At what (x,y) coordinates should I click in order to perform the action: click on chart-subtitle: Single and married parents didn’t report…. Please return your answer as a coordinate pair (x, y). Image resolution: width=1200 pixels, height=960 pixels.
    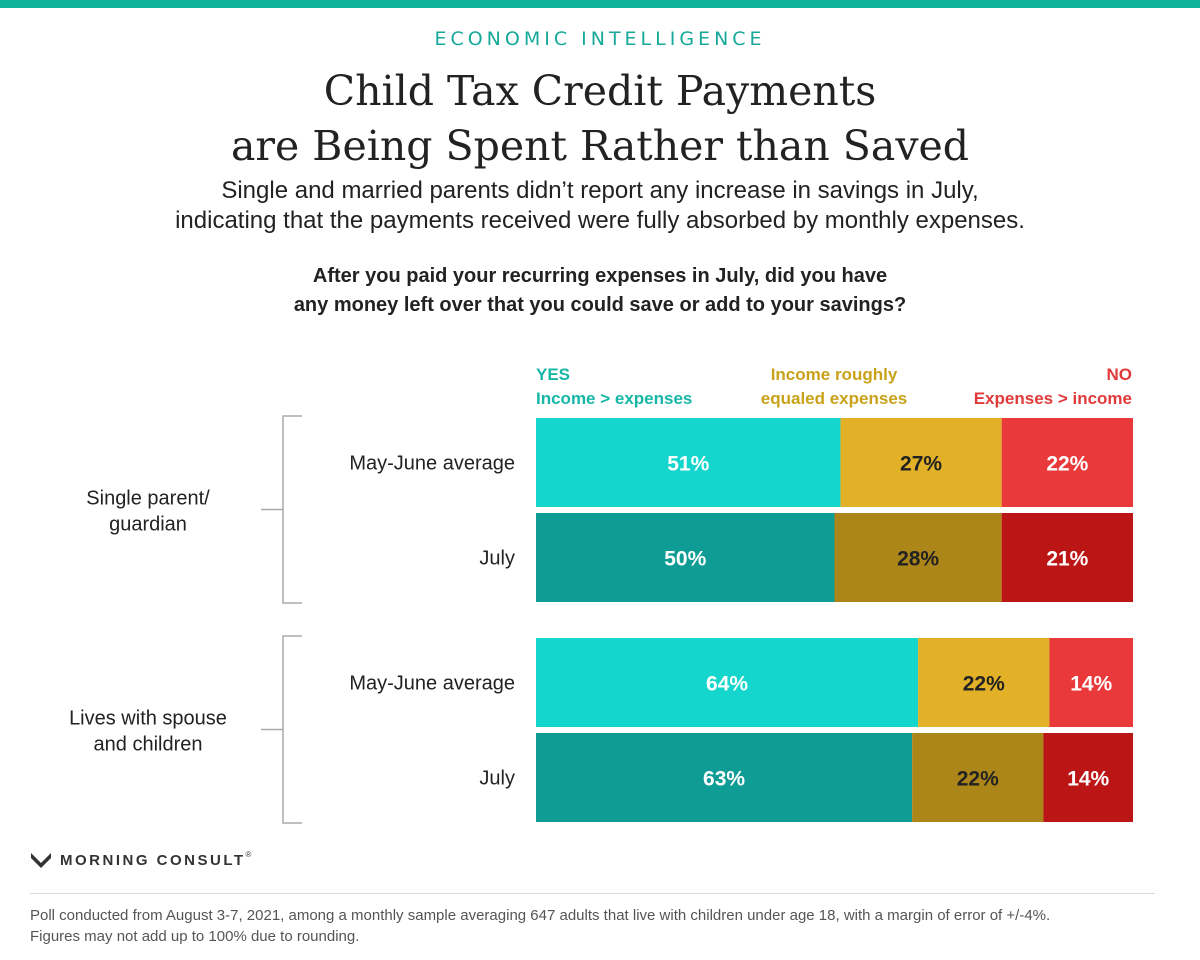
    Looking at the image, I should click on (600, 206).